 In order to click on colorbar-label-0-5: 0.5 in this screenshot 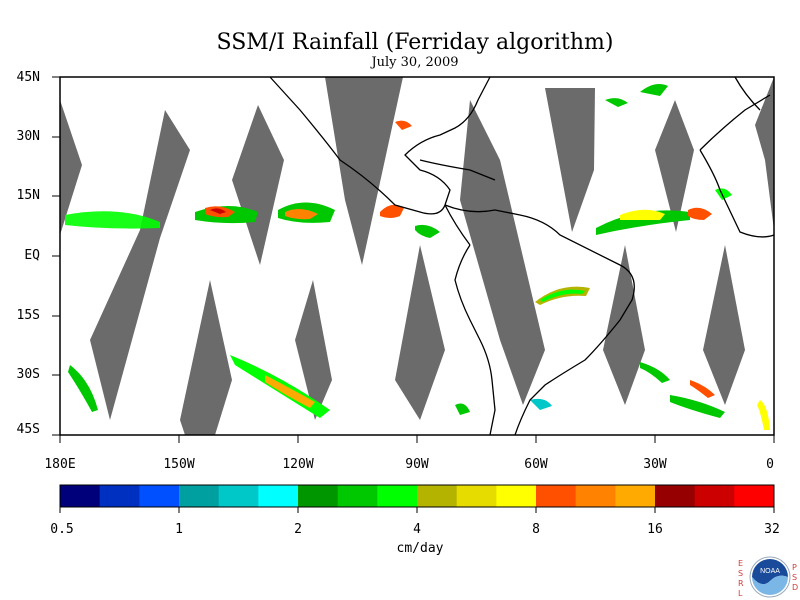, I will do `click(62, 529)`.